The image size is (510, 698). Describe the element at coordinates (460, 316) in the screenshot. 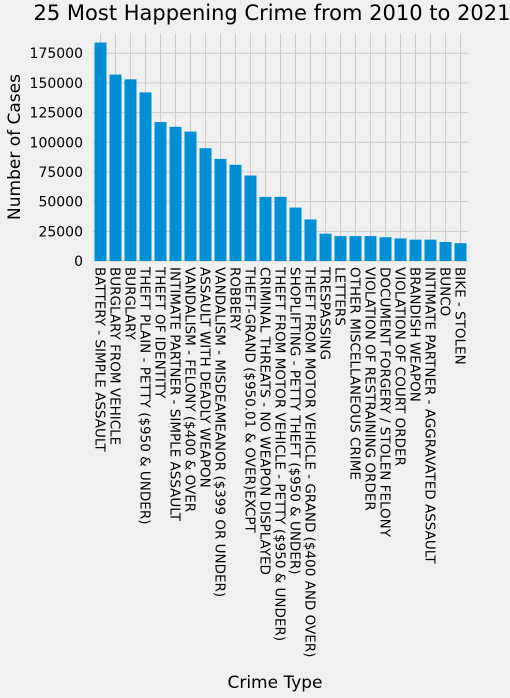

I see `x-tick-label: BIKE - STOLEN` at that location.